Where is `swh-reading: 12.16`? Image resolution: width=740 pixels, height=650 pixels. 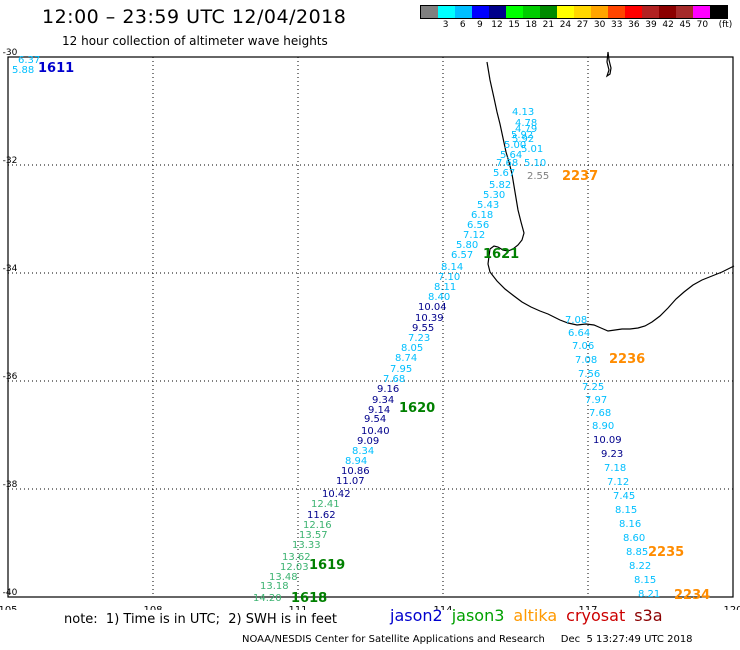
swh-reading: 12.16 is located at coordinates (317, 525).